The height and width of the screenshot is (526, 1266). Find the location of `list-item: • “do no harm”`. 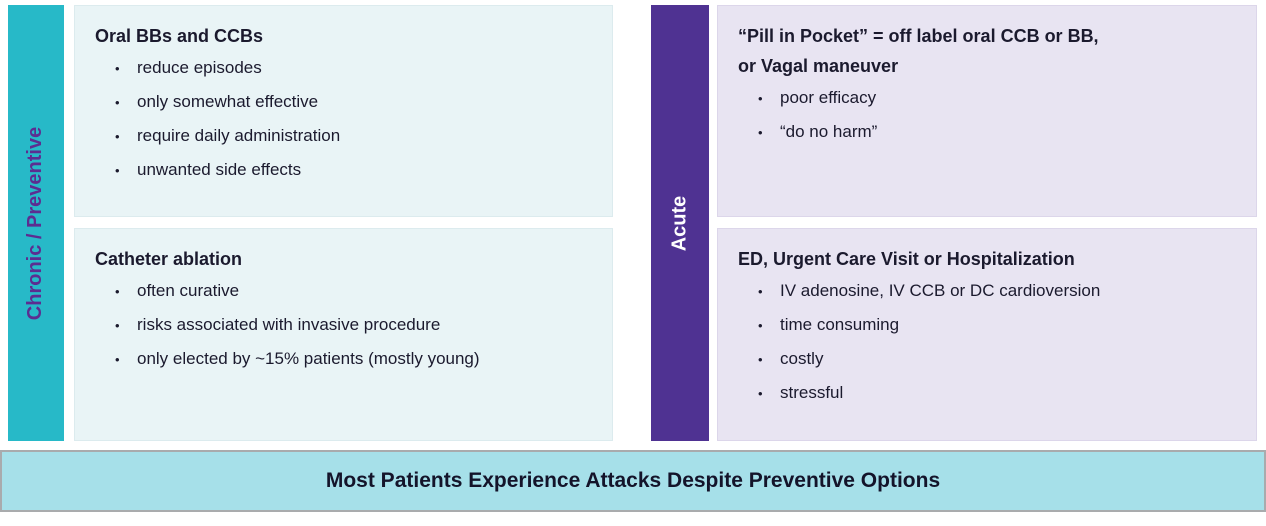

list-item: • “do no harm” is located at coordinates (987, 132).